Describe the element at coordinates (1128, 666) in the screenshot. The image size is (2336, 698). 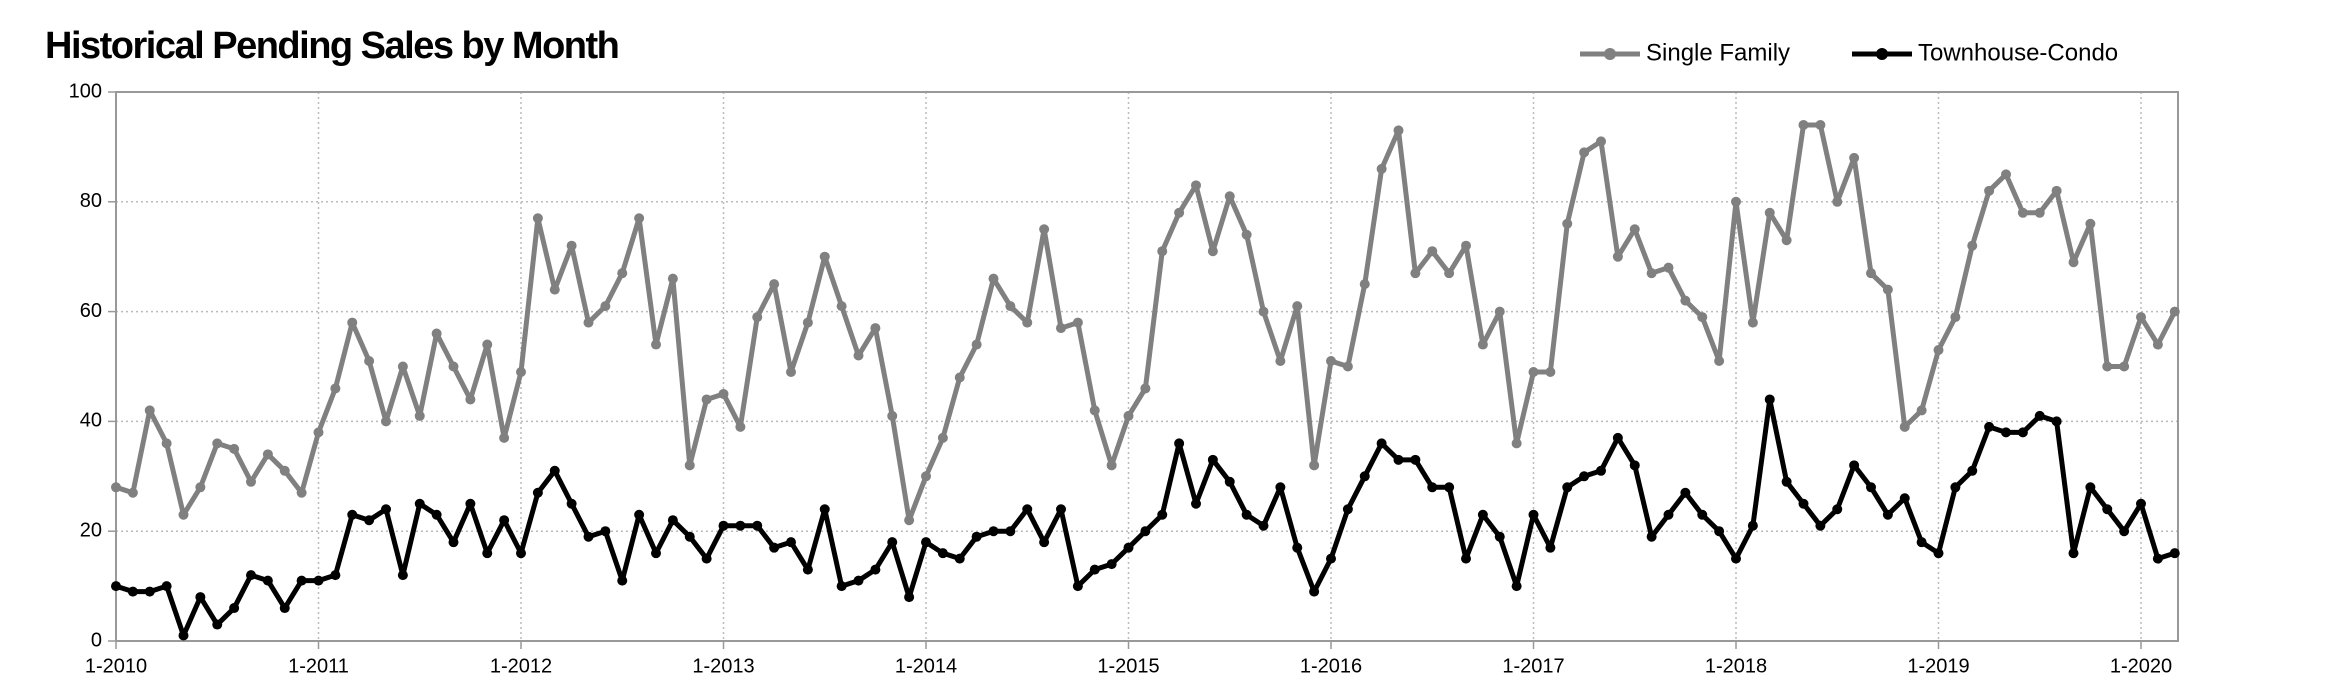
I see `x-tick-label: 1-2015` at that location.